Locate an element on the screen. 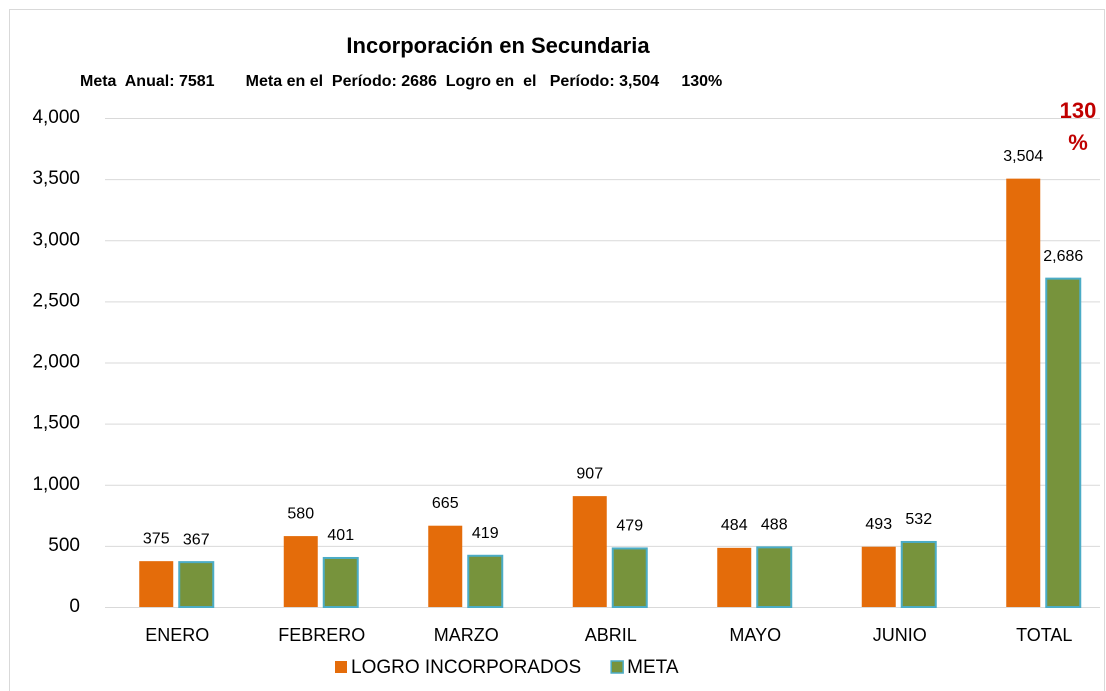 Image resolution: width=1106 pixels, height=691 pixels. data-label: 419 is located at coordinates (485, 533).